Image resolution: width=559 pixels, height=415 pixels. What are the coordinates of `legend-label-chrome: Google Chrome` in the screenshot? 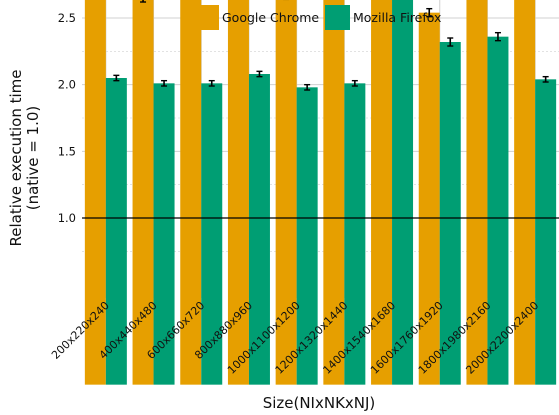 It's located at (270, 17).